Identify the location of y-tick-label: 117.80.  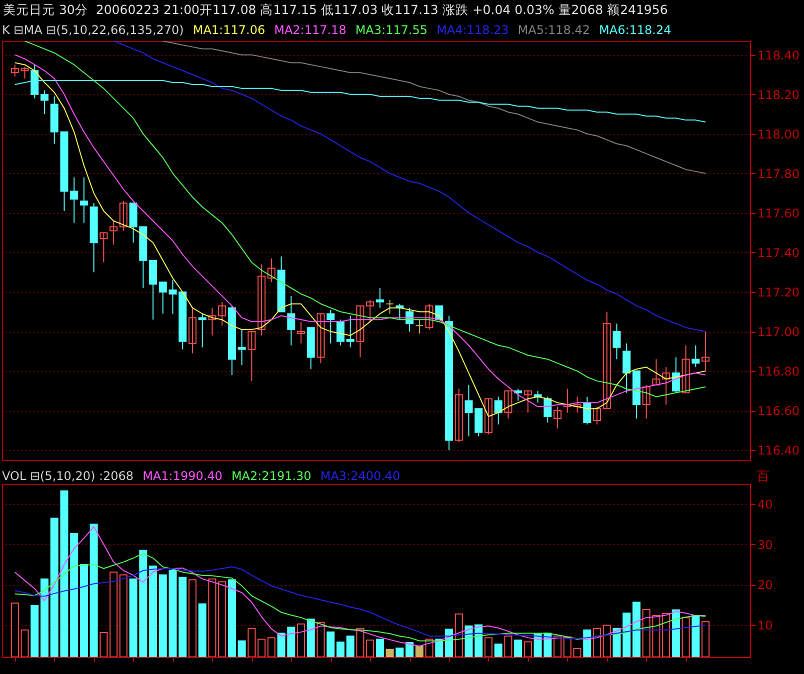
(779, 173).